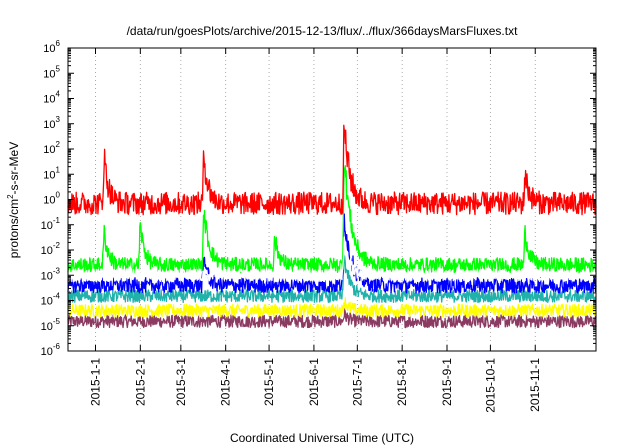  What do you see at coordinates (58, 43) in the screenshot?
I see `y-tick-exponent: 6` at bounding box center [58, 43].